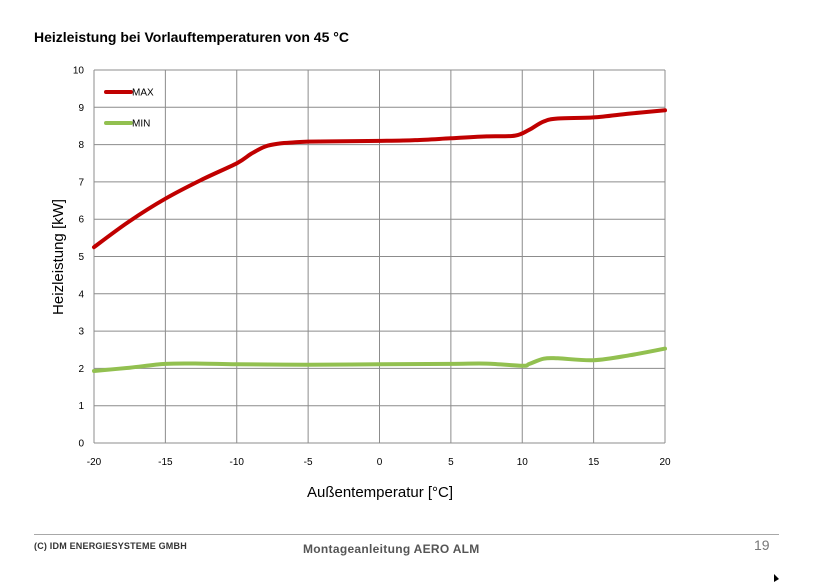 The height and width of the screenshot is (582, 815). Describe the element at coordinates (81, 369) in the screenshot. I see `y-tick-label: 2` at that location.